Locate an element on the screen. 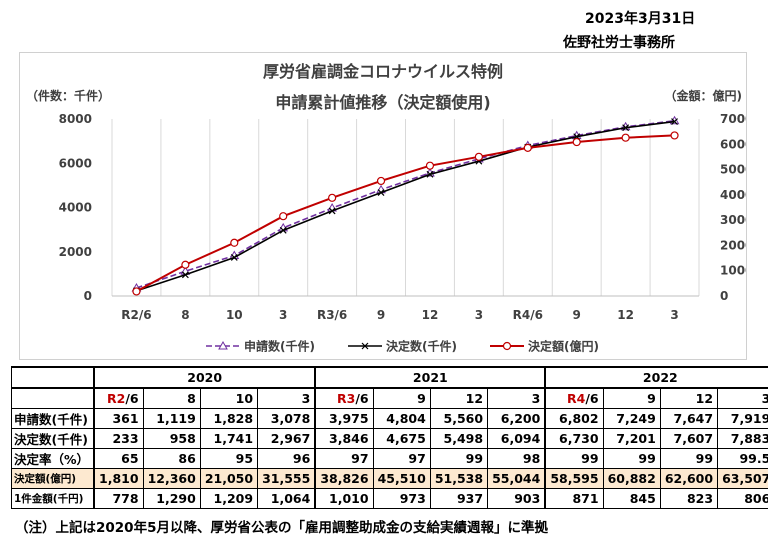 The width and height of the screenshot is (768, 541). table-cell: 5,498 is located at coordinates (459, 438).